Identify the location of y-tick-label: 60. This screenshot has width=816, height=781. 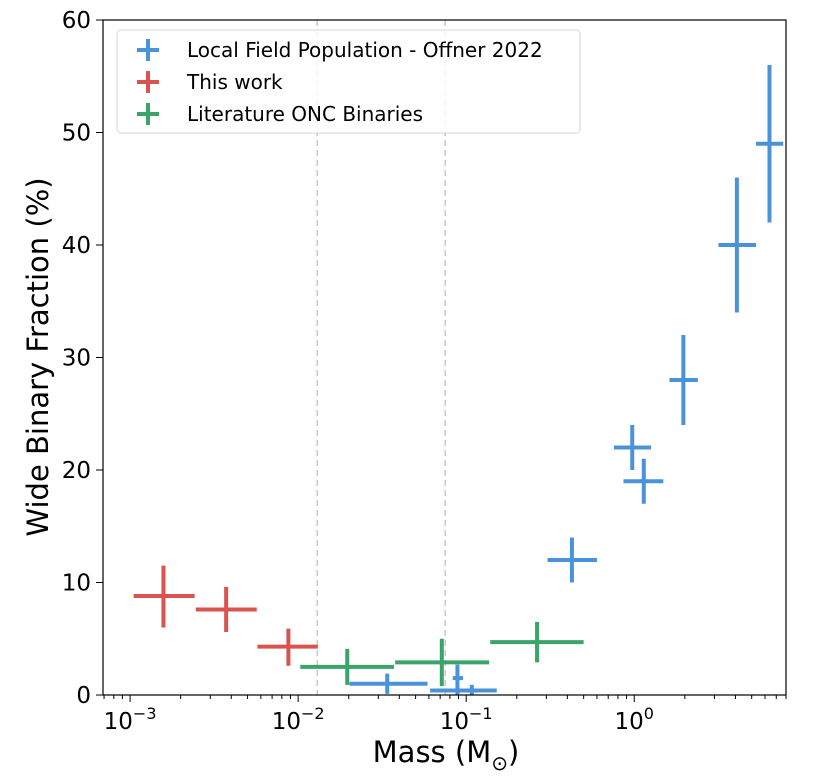
(76, 21).